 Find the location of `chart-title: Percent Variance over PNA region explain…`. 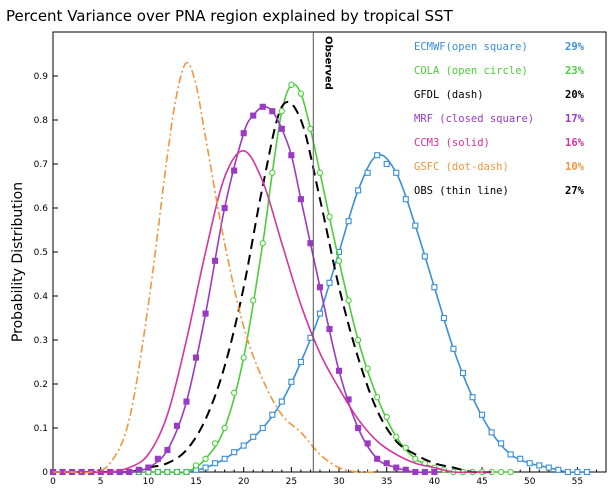

chart-title: Percent Variance over PNA region explain… is located at coordinates (230, 16).